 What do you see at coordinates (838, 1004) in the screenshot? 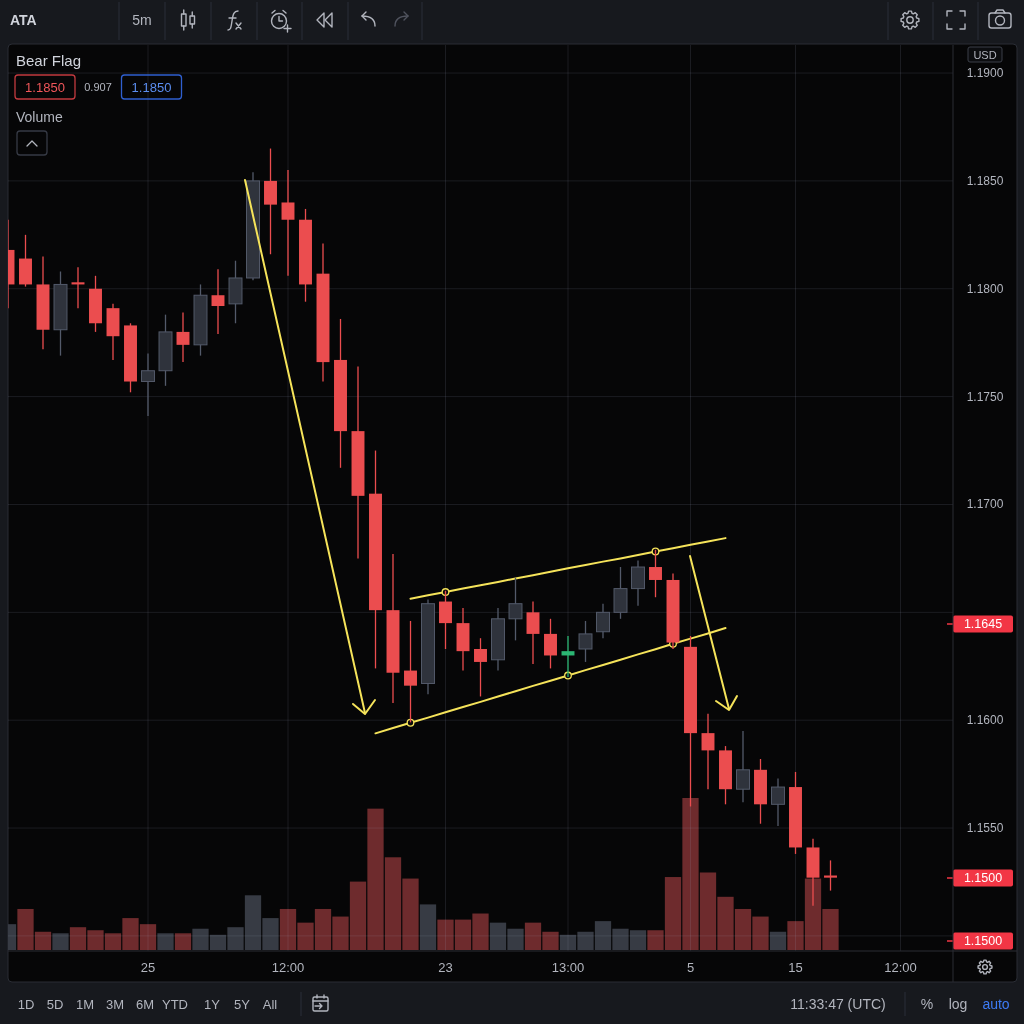
I see `text: 11:33:47 (UTC)` at bounding box center [838, 1004].